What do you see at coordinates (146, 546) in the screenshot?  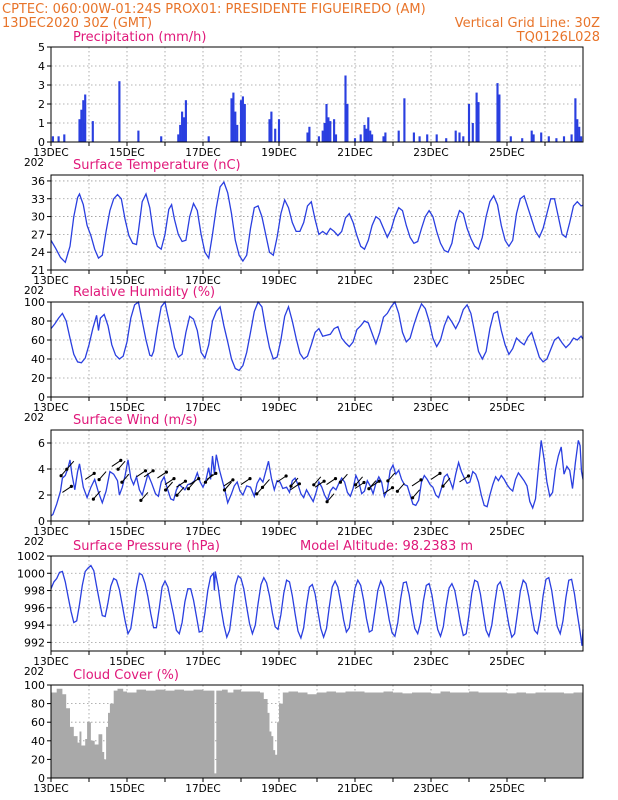 I see `panel-title: Surface Pressure (hPa)` at bounding box center [146, 546].